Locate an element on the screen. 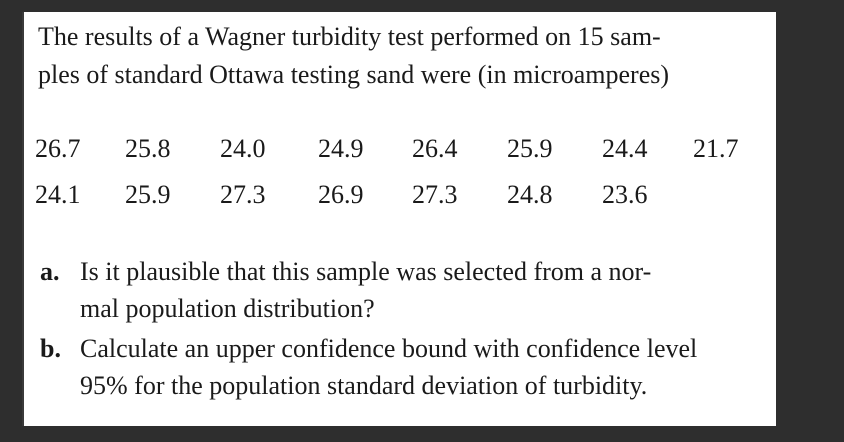  data-value: 24.8 is located at coordinates (530, 194).